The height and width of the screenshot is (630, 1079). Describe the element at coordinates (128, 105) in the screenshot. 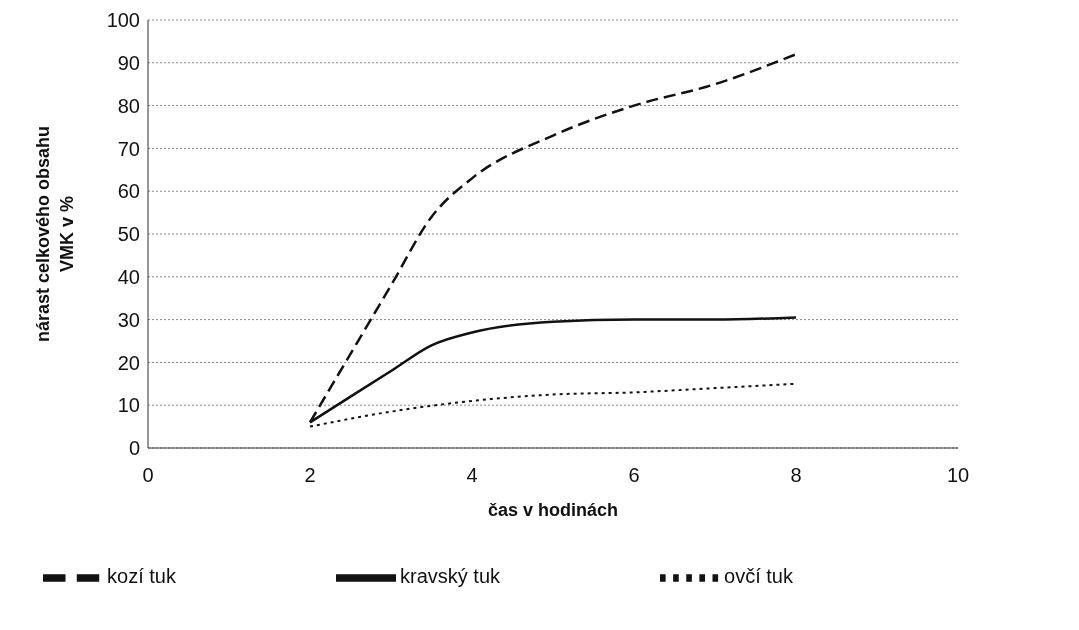

I see `y-tick-label: 80` at that location.